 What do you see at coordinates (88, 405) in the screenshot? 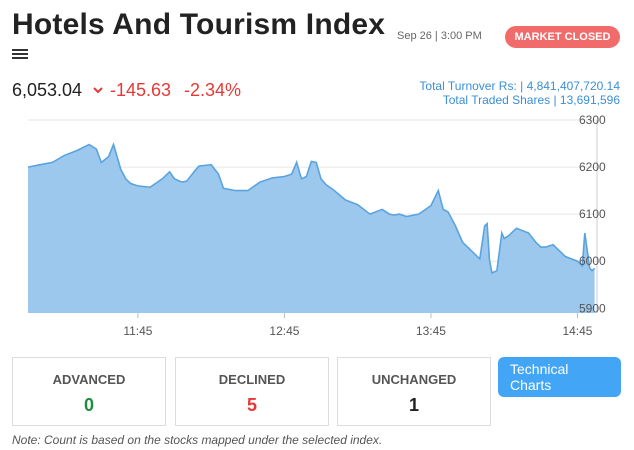
I see `advanced-count: 0` at bounding box center [88, 405].